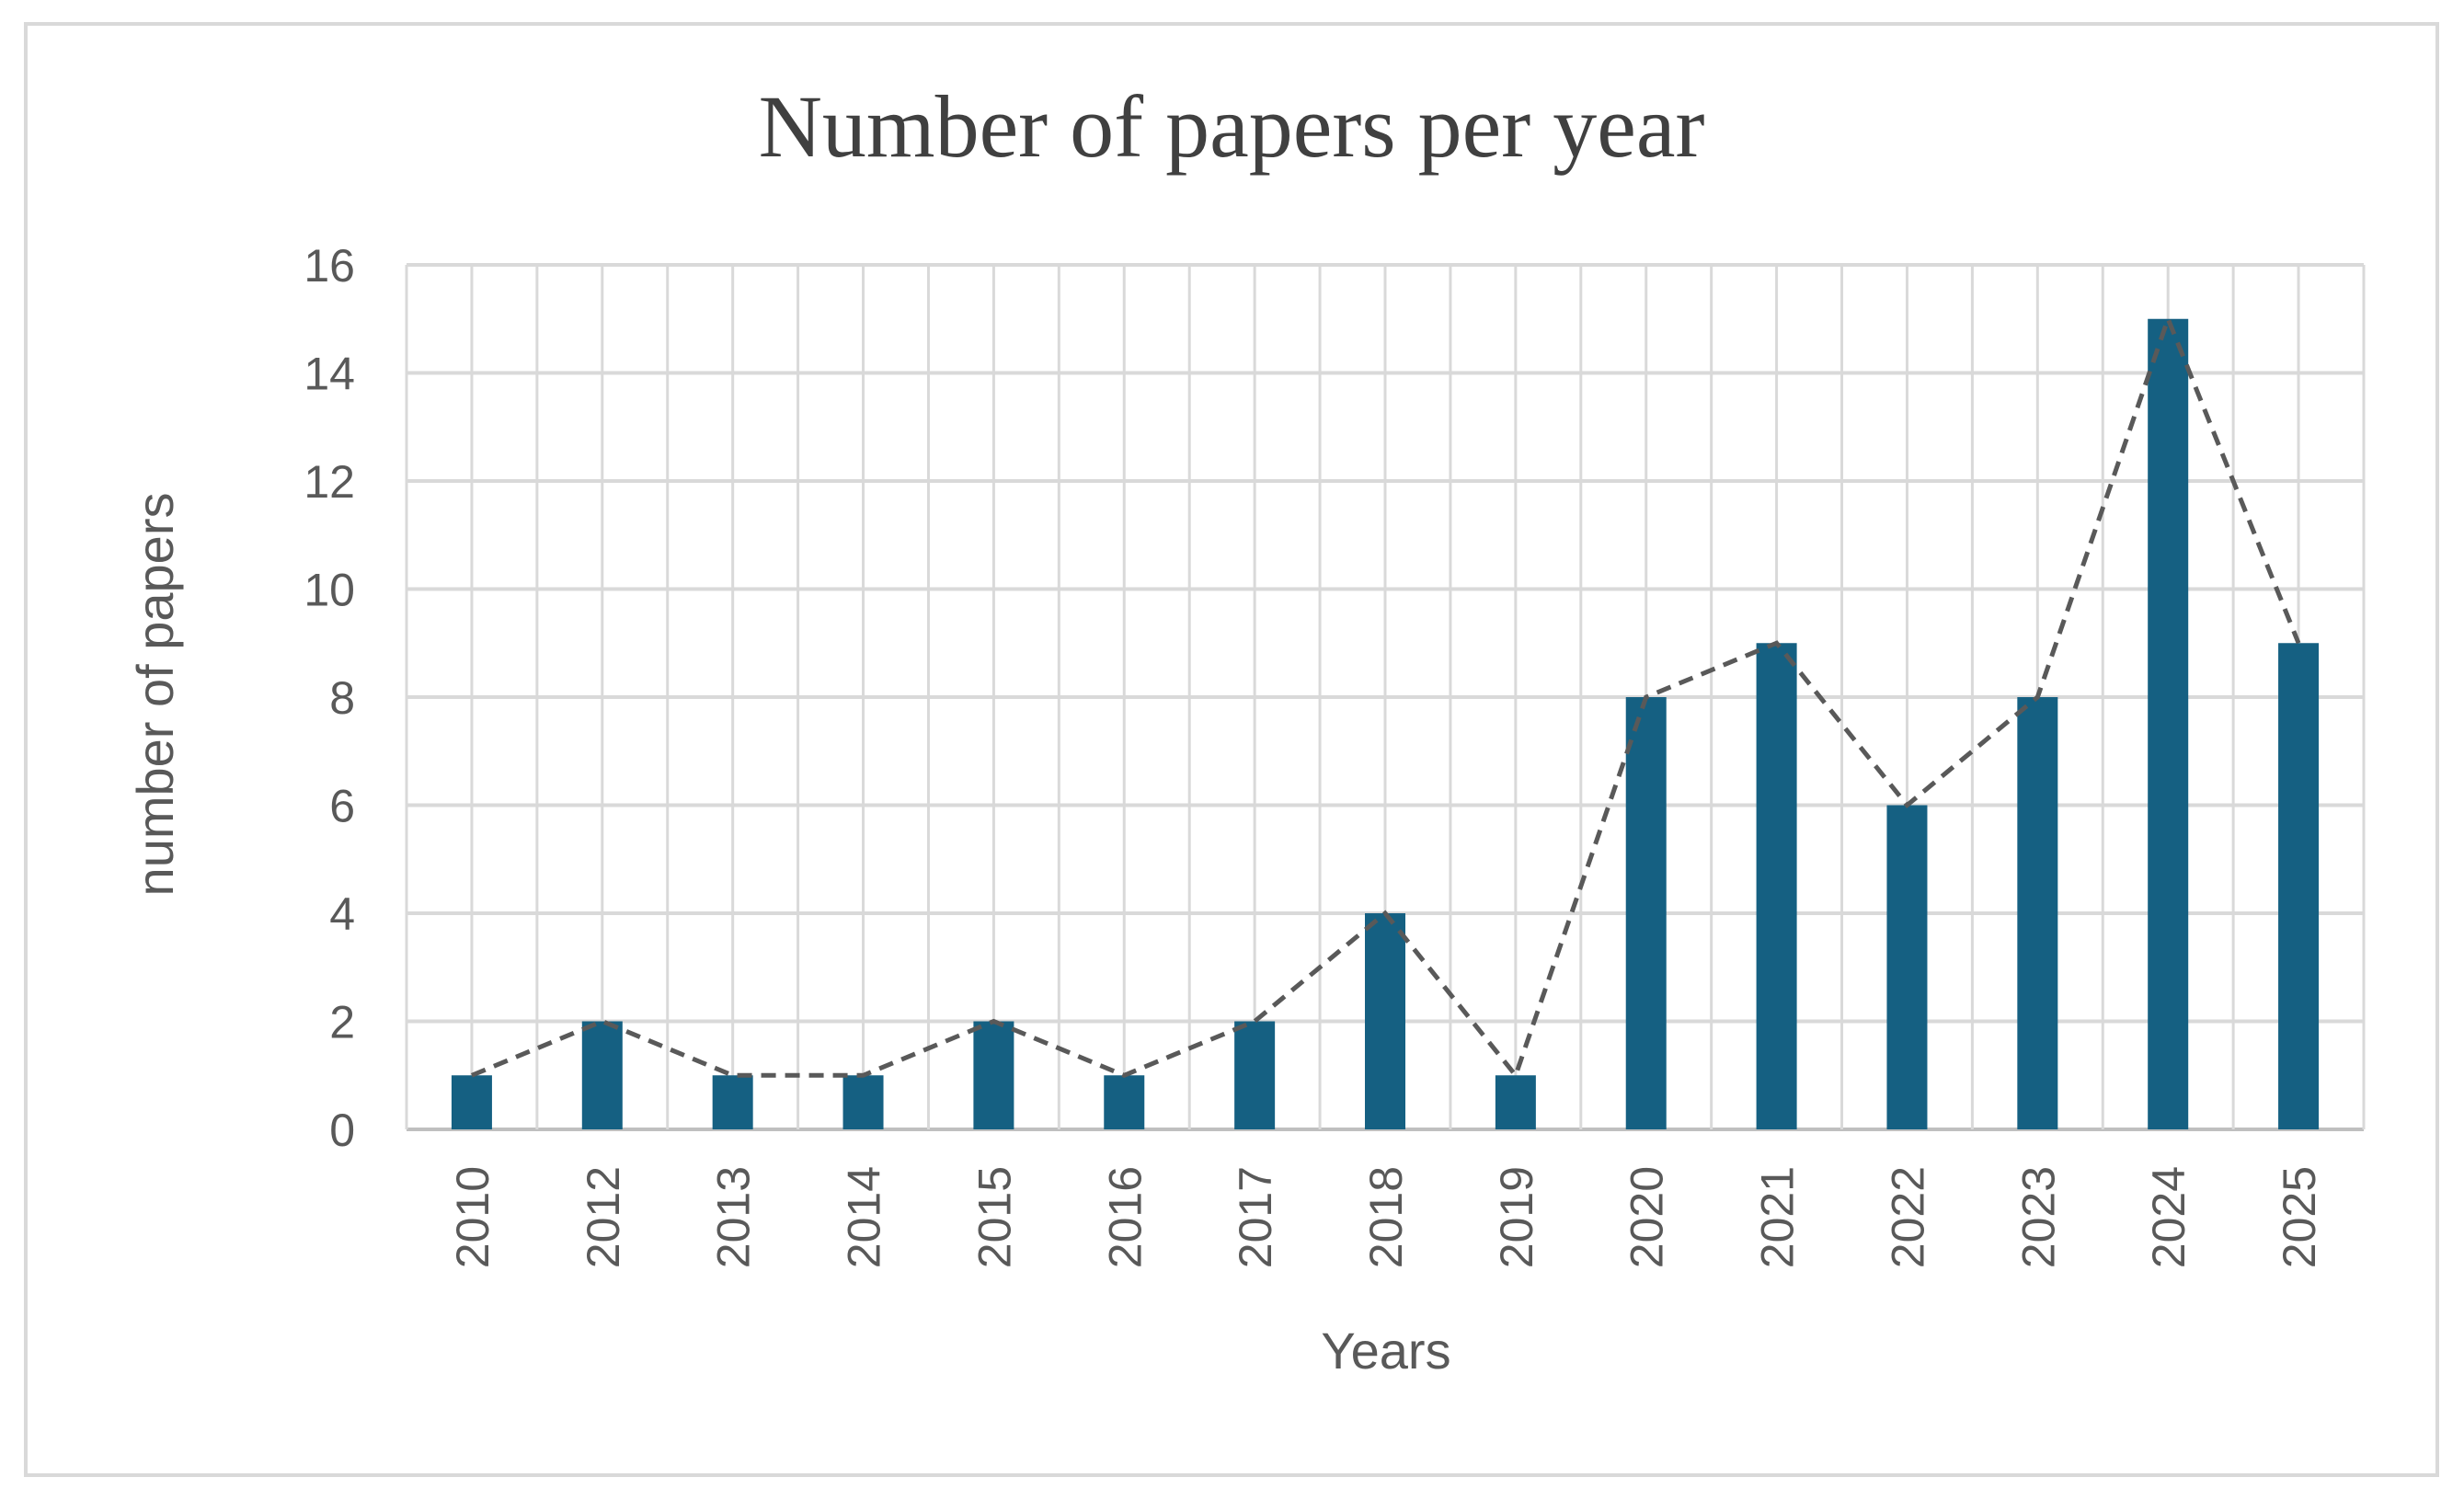  What do you see at coordinates (1907, 1217) in the screenshot?
I see `x-tick-label: 2022` at bounding box center [1907, 1217].